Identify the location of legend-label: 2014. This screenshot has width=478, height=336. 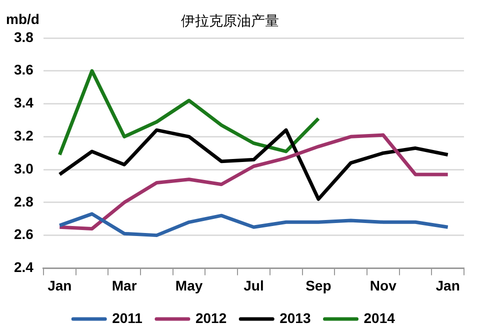
(380, 318).